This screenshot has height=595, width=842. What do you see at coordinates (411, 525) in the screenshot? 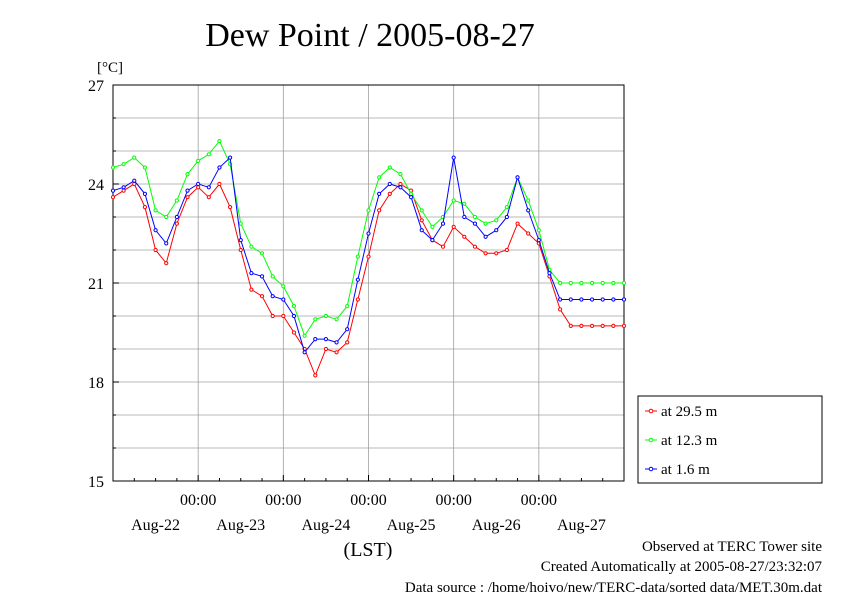
I see `x-date-label: Aug-25` at bounding box center [411, 525].